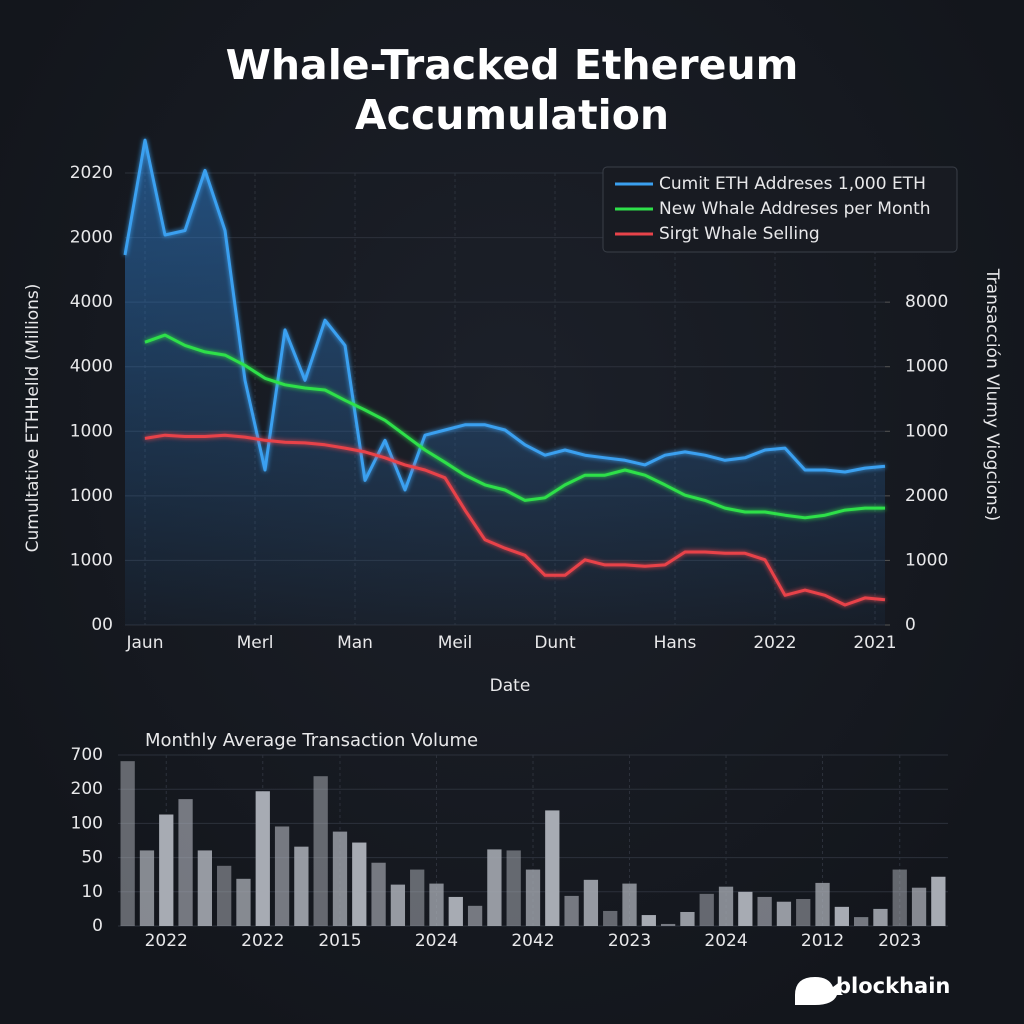 The width and height of the screenshot is (1024, 1024). Describe the element at coordinates (819, 991) in the screenshot. I see `whale-icon` at that location.